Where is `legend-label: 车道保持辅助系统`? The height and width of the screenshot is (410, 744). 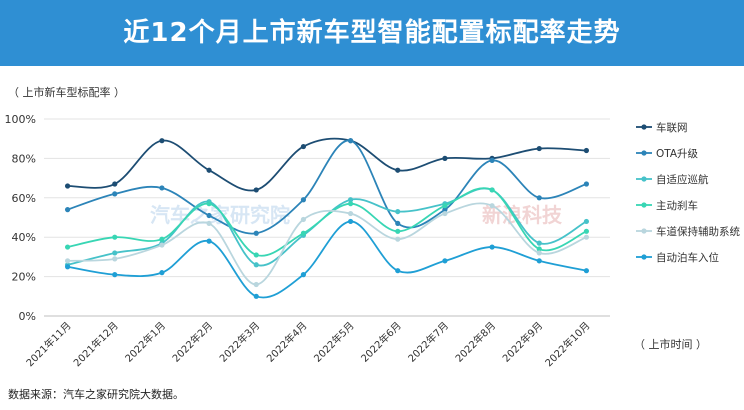 legend-label: 车道保持辅助系统 is located at coordinates (698, 231).